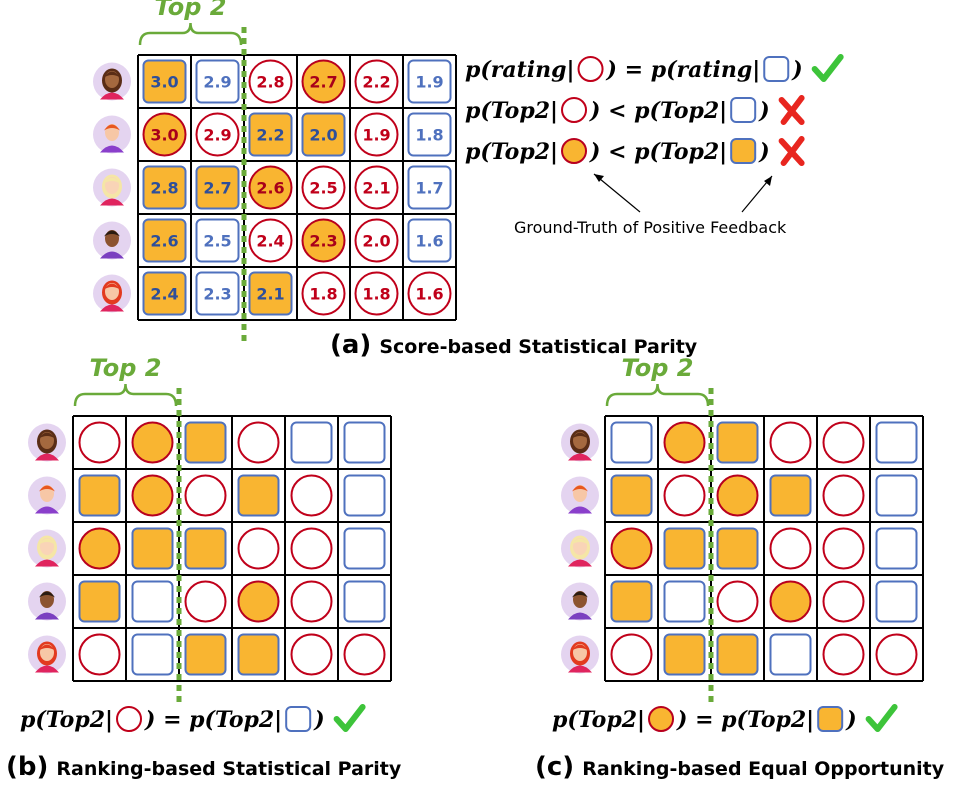 Image resolution: width=959 pixels, height=786 pixels. What do you see at coordinates (763, 769) in the screenshot?
I see `caption-c-text: Ranking-based Equal Opportunity` at bounding box center [763, 769].